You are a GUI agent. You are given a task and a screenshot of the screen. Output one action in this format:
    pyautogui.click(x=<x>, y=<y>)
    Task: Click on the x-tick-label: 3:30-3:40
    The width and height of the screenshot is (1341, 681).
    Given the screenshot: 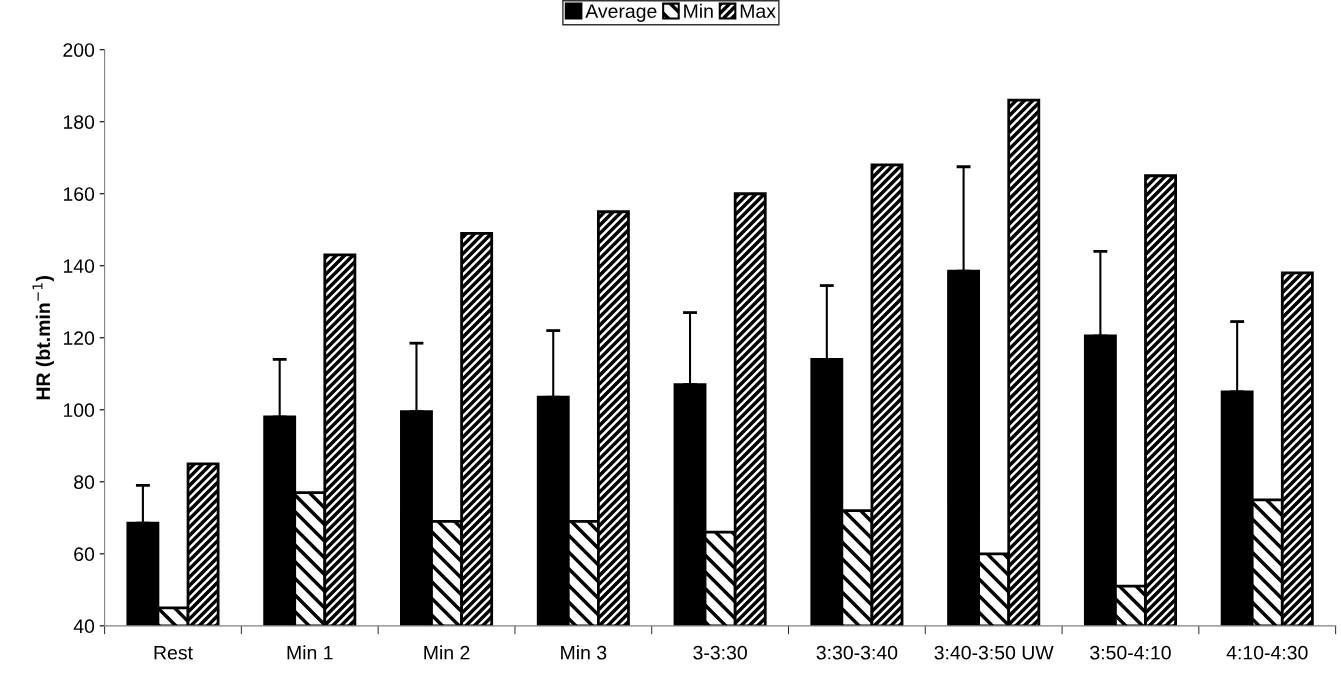 What is the action you would take?
    pyautogui.click(x=857, y=652)
    